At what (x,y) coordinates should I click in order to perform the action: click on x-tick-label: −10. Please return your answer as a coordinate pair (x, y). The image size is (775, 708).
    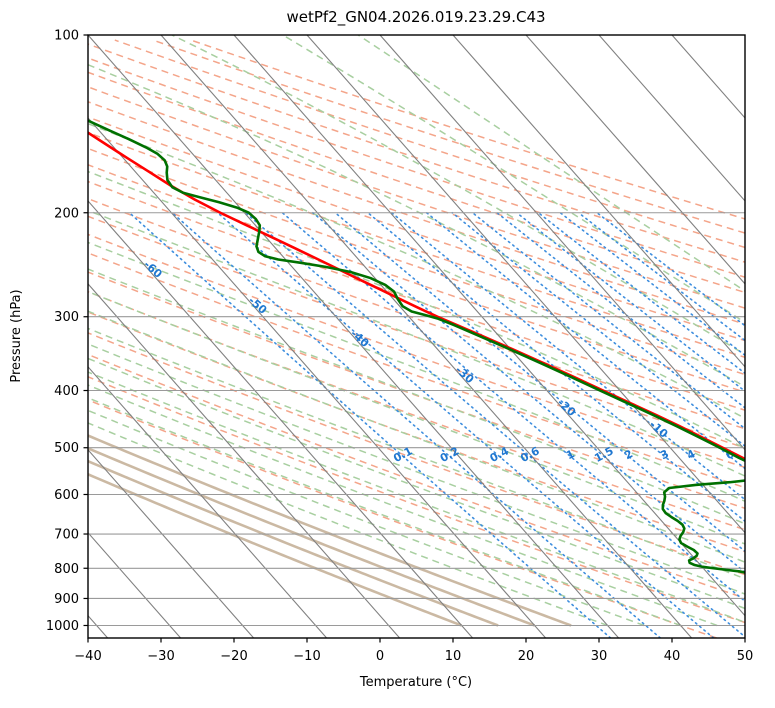
    Looking at the image, I should click on (306, 656).